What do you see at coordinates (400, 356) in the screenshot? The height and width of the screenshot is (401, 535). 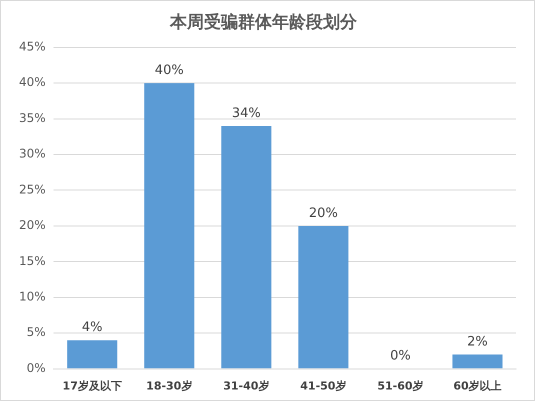 I see `data-label: 0%` at bounding box center [400, 356].